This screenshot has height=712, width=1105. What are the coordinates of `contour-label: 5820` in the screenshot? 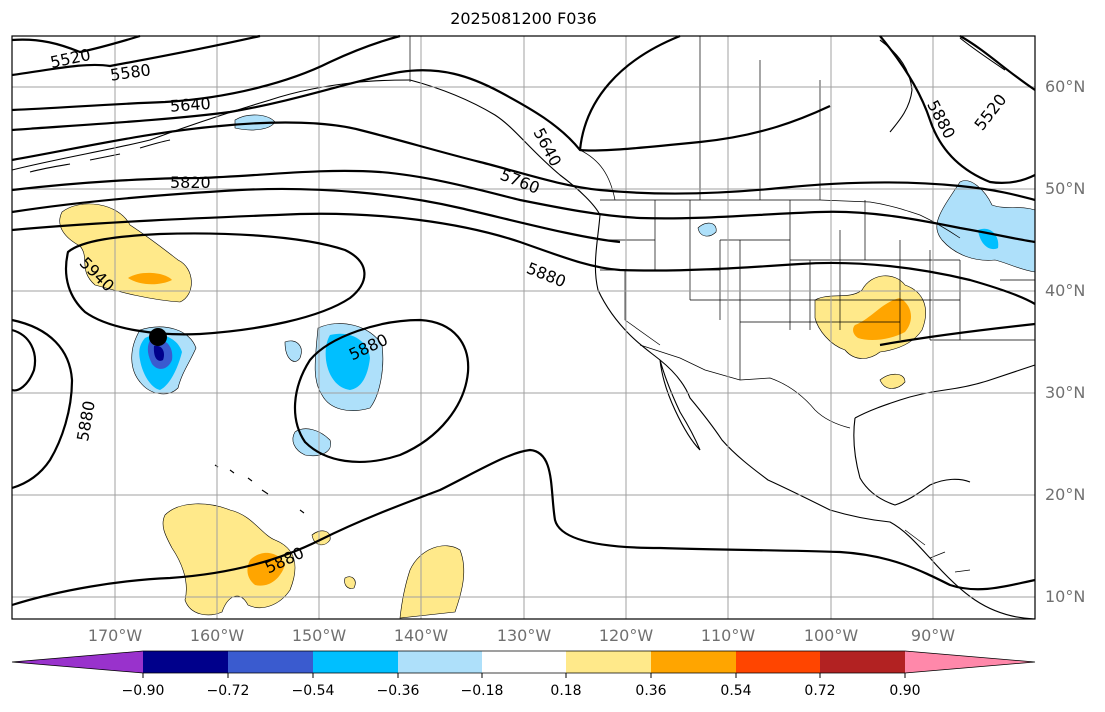 It's located at (190, 182).